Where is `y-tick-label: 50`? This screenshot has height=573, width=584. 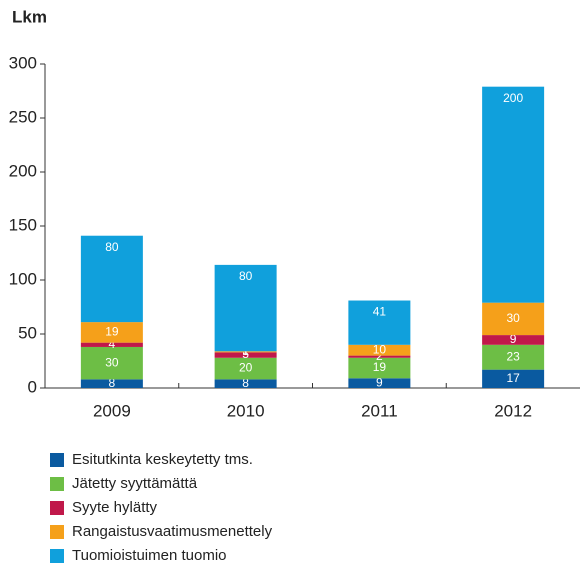 y-tick-label: 50 is located at coordinates (27, 332).